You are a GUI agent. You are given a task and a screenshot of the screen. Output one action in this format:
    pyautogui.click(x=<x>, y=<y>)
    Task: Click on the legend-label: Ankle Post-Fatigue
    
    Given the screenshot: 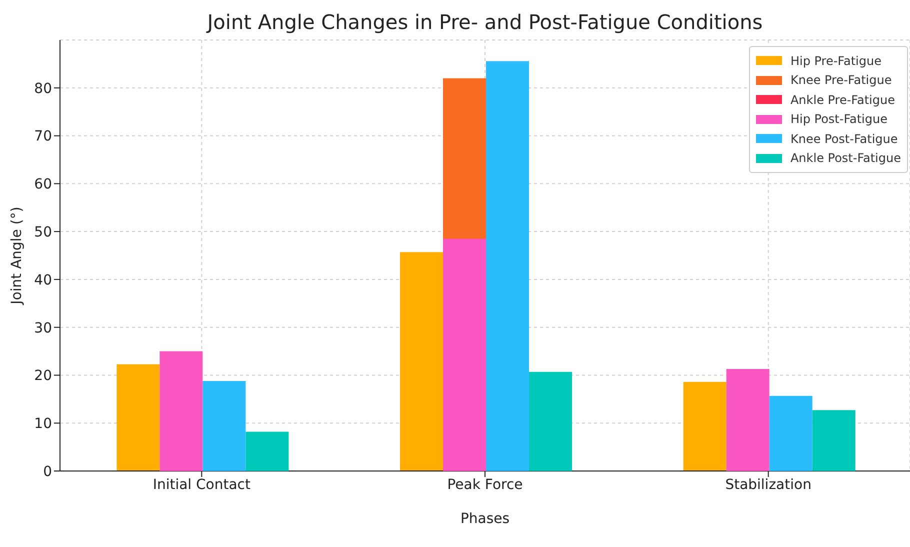 What is the action you would take?
    pyautogui.click(x=845, y=158)
    